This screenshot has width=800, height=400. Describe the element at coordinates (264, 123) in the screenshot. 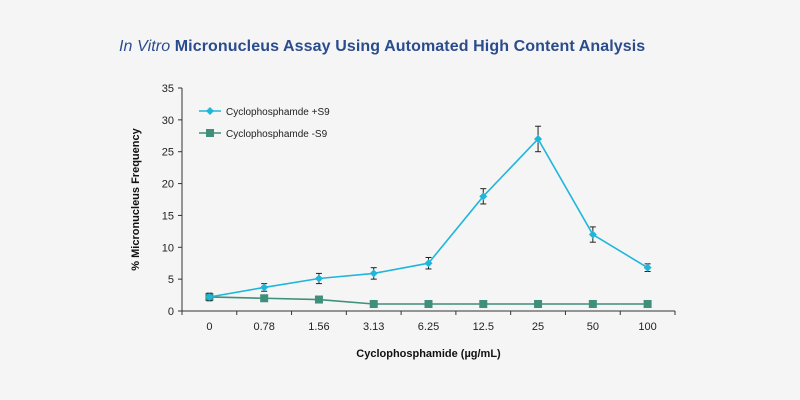

I see `chart-legend: Cyclophosphamde +S9 Cyclophosphamde -S9` at that location.